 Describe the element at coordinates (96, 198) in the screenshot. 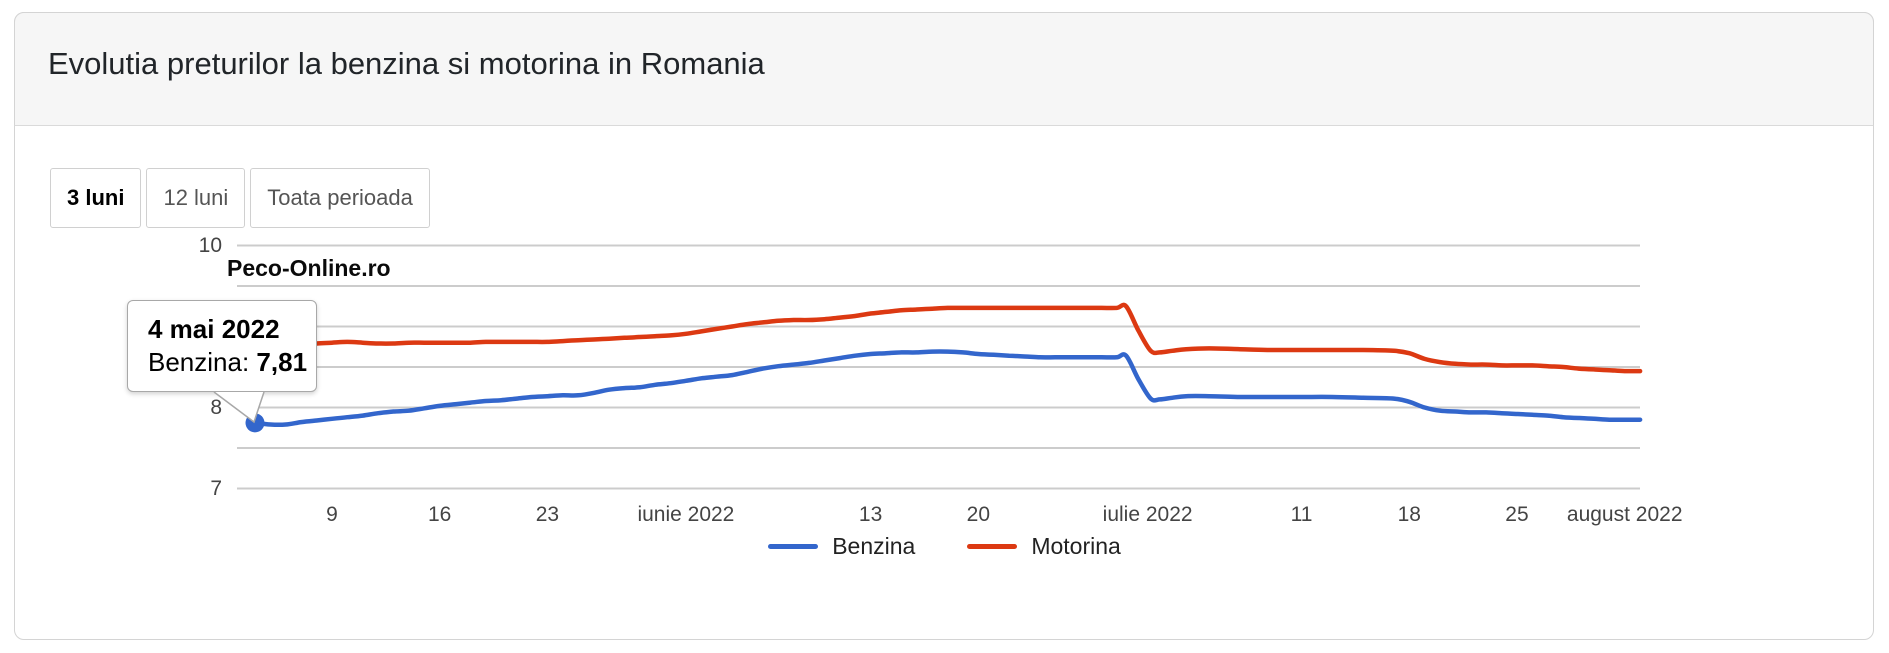

I see `range-button-3-luni: 3 luni` at that location.